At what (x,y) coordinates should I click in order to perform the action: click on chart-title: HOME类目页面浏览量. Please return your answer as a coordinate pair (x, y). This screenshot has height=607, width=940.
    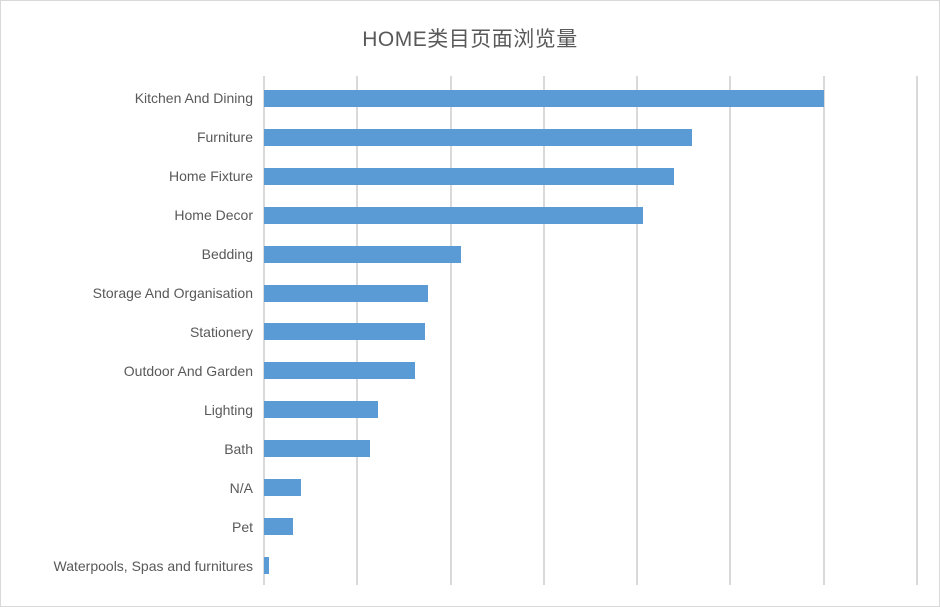
    Looking at the image, I should click on (470, 39).